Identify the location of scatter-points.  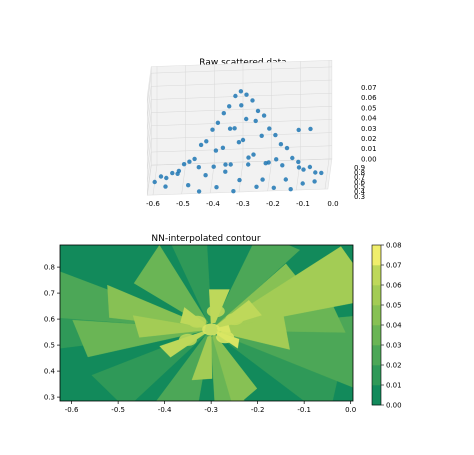
(238, 141).